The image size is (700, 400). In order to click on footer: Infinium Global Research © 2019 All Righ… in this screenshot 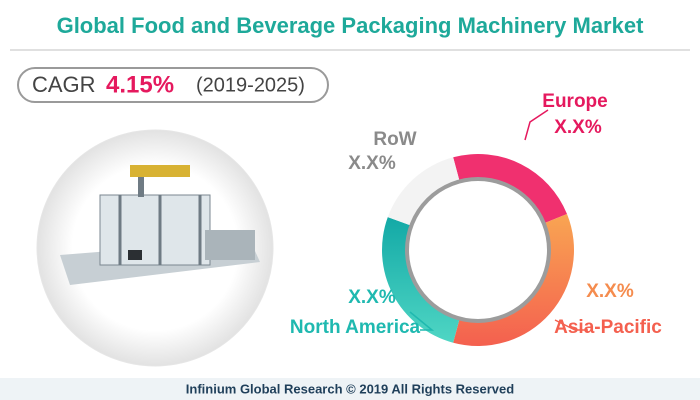, I will do `click(350, 388)`.